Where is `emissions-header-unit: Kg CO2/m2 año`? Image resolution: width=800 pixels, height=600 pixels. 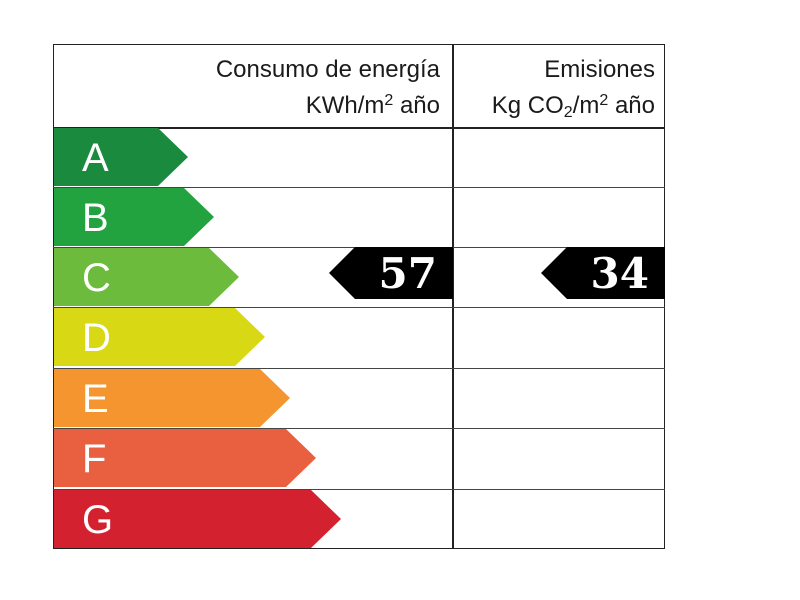
emissions-header-unit: Kg CO2/m2 año is located at coordinates (555, 106).